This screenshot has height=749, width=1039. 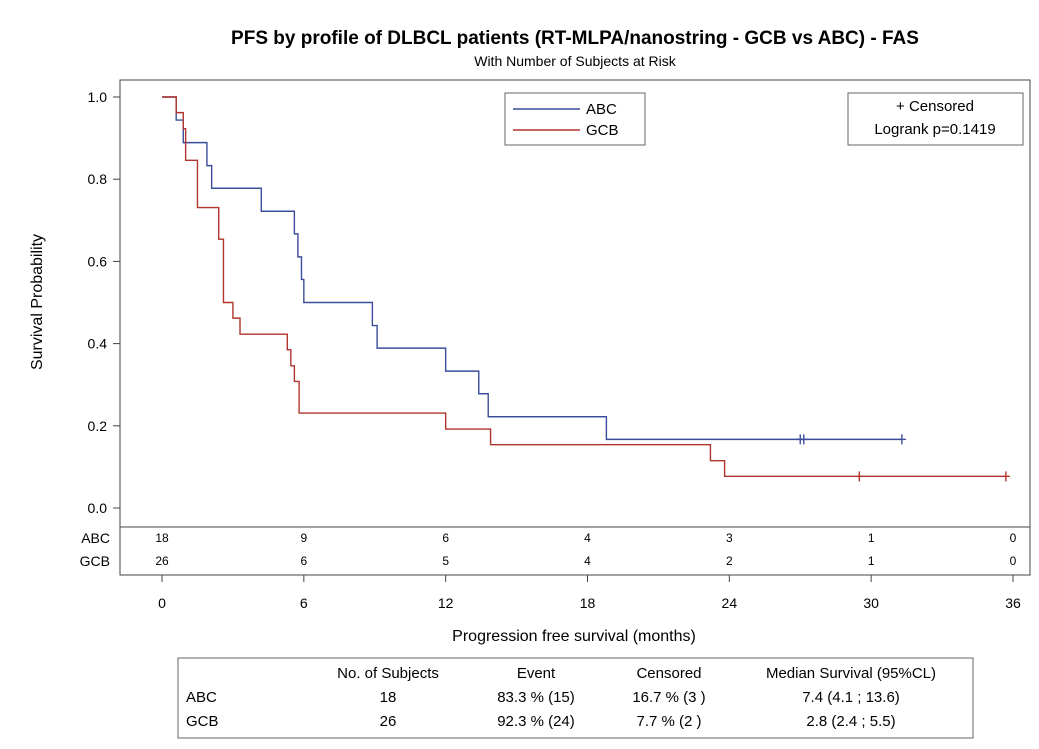 What do you see at coordinates (588, 603) in the screenshot?
I see `x-tick-label-3: 18` at bounding box center [588, 603].